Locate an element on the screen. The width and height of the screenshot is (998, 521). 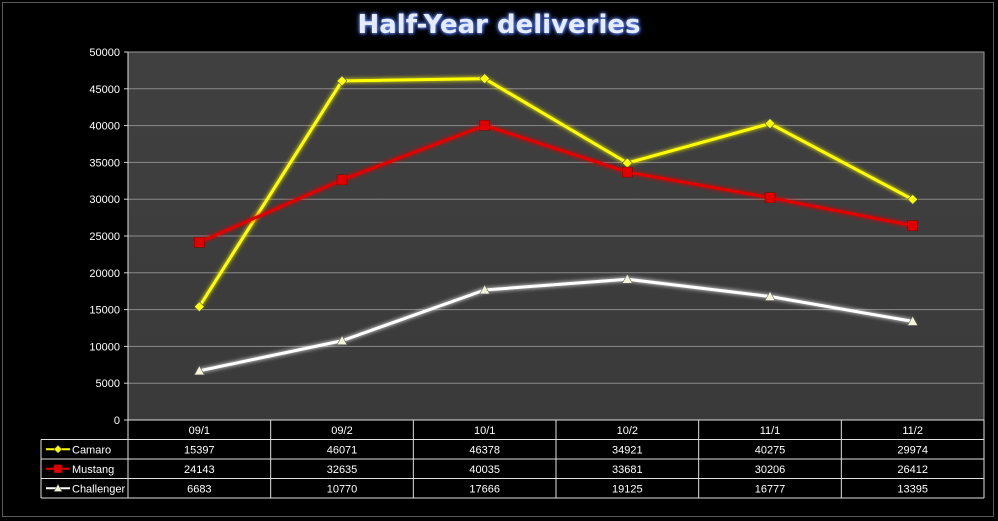
y-tick-label: 20000 is located at coordinates (104, 274).